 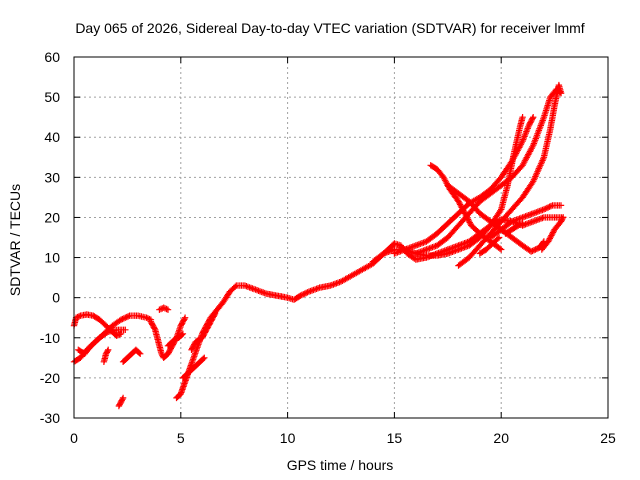 What do you see at coordinates (50, 378) in the screenshot?
I see `y-tick-label: -20` at bounding box center [50, 378].